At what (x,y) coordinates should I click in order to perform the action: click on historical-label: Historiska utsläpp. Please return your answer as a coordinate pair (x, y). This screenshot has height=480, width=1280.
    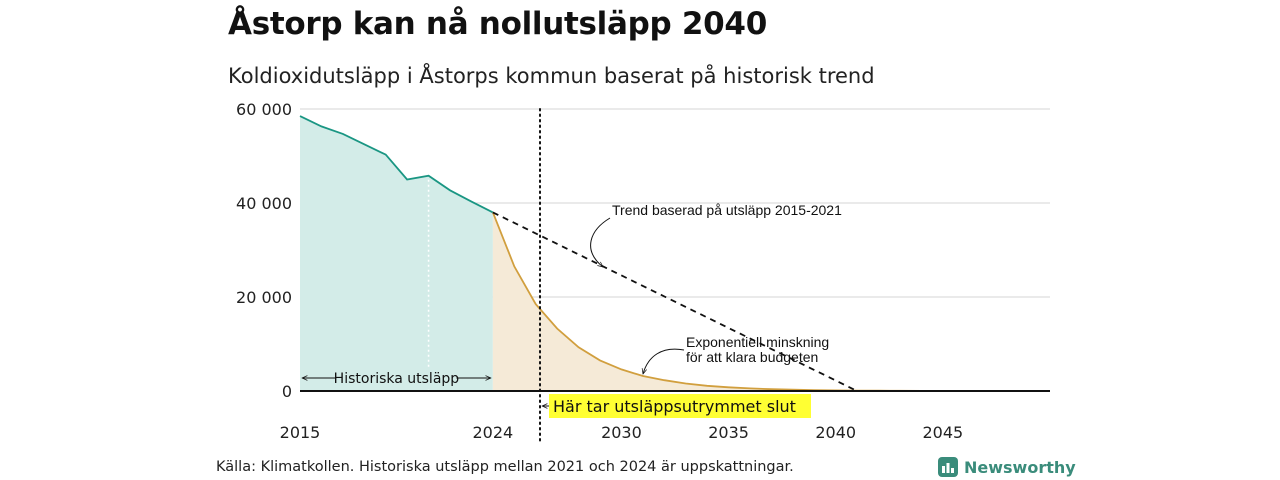
    Looking at the image, I should click on (397, 379).